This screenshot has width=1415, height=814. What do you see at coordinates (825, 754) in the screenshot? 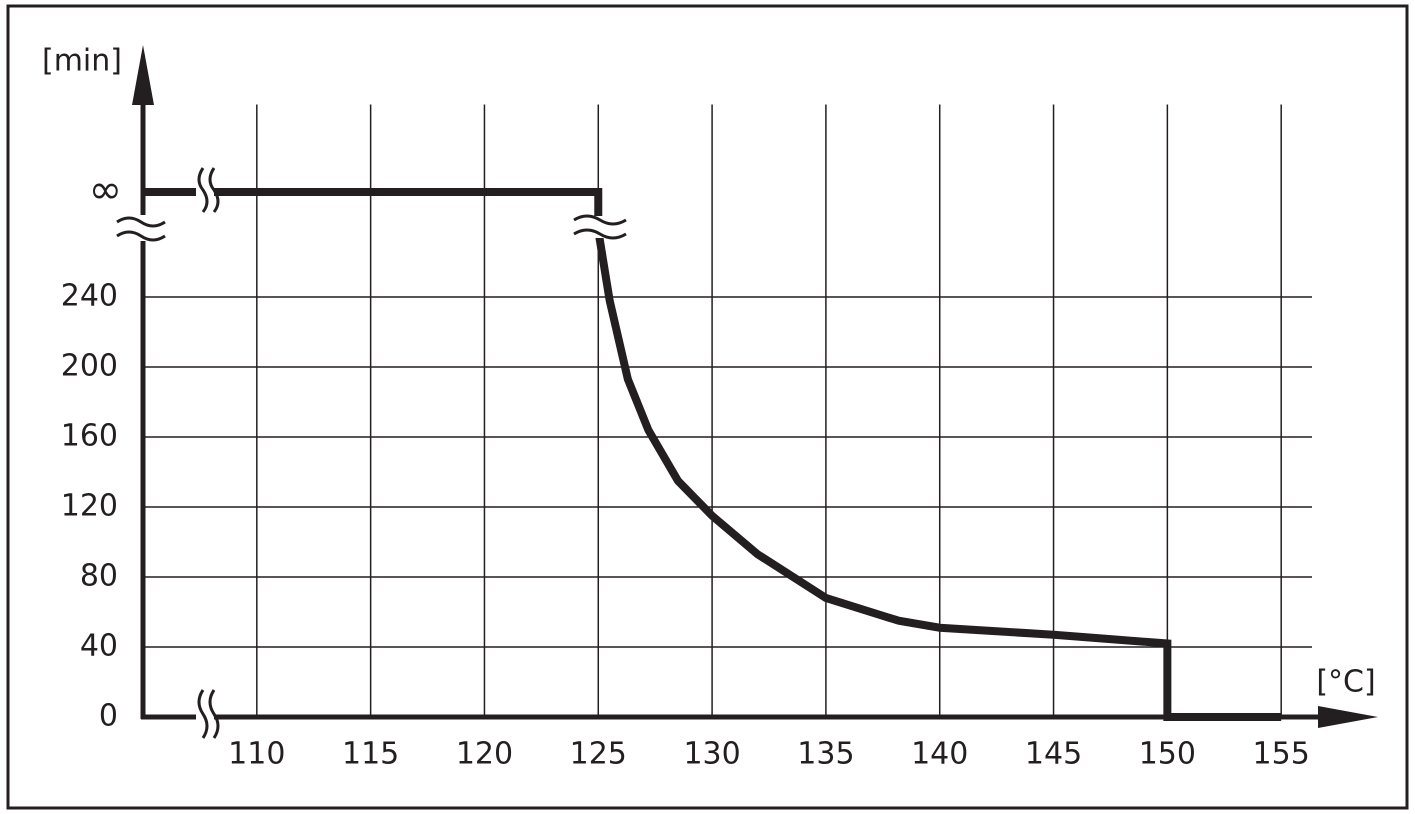
I see `x-tick-label: 135` at bounding box center [825, 754].